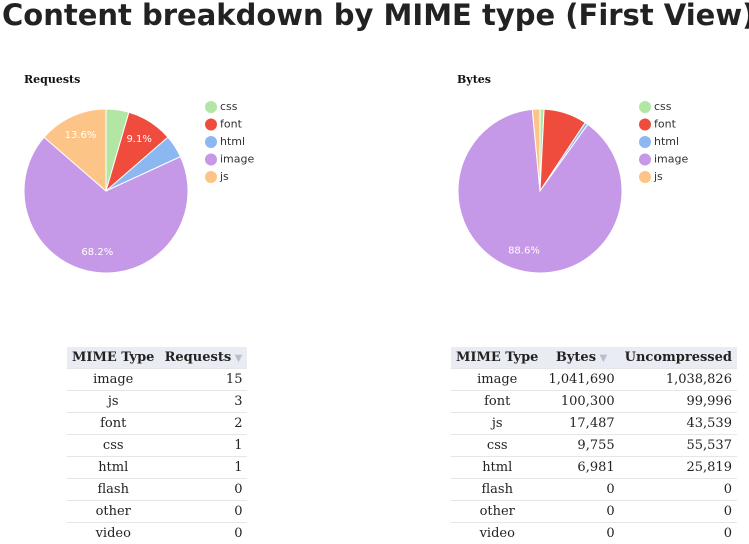  Describe the element at coordinates (581, 446) in the screenshot. I see `table-cell: 9,755` at that location.